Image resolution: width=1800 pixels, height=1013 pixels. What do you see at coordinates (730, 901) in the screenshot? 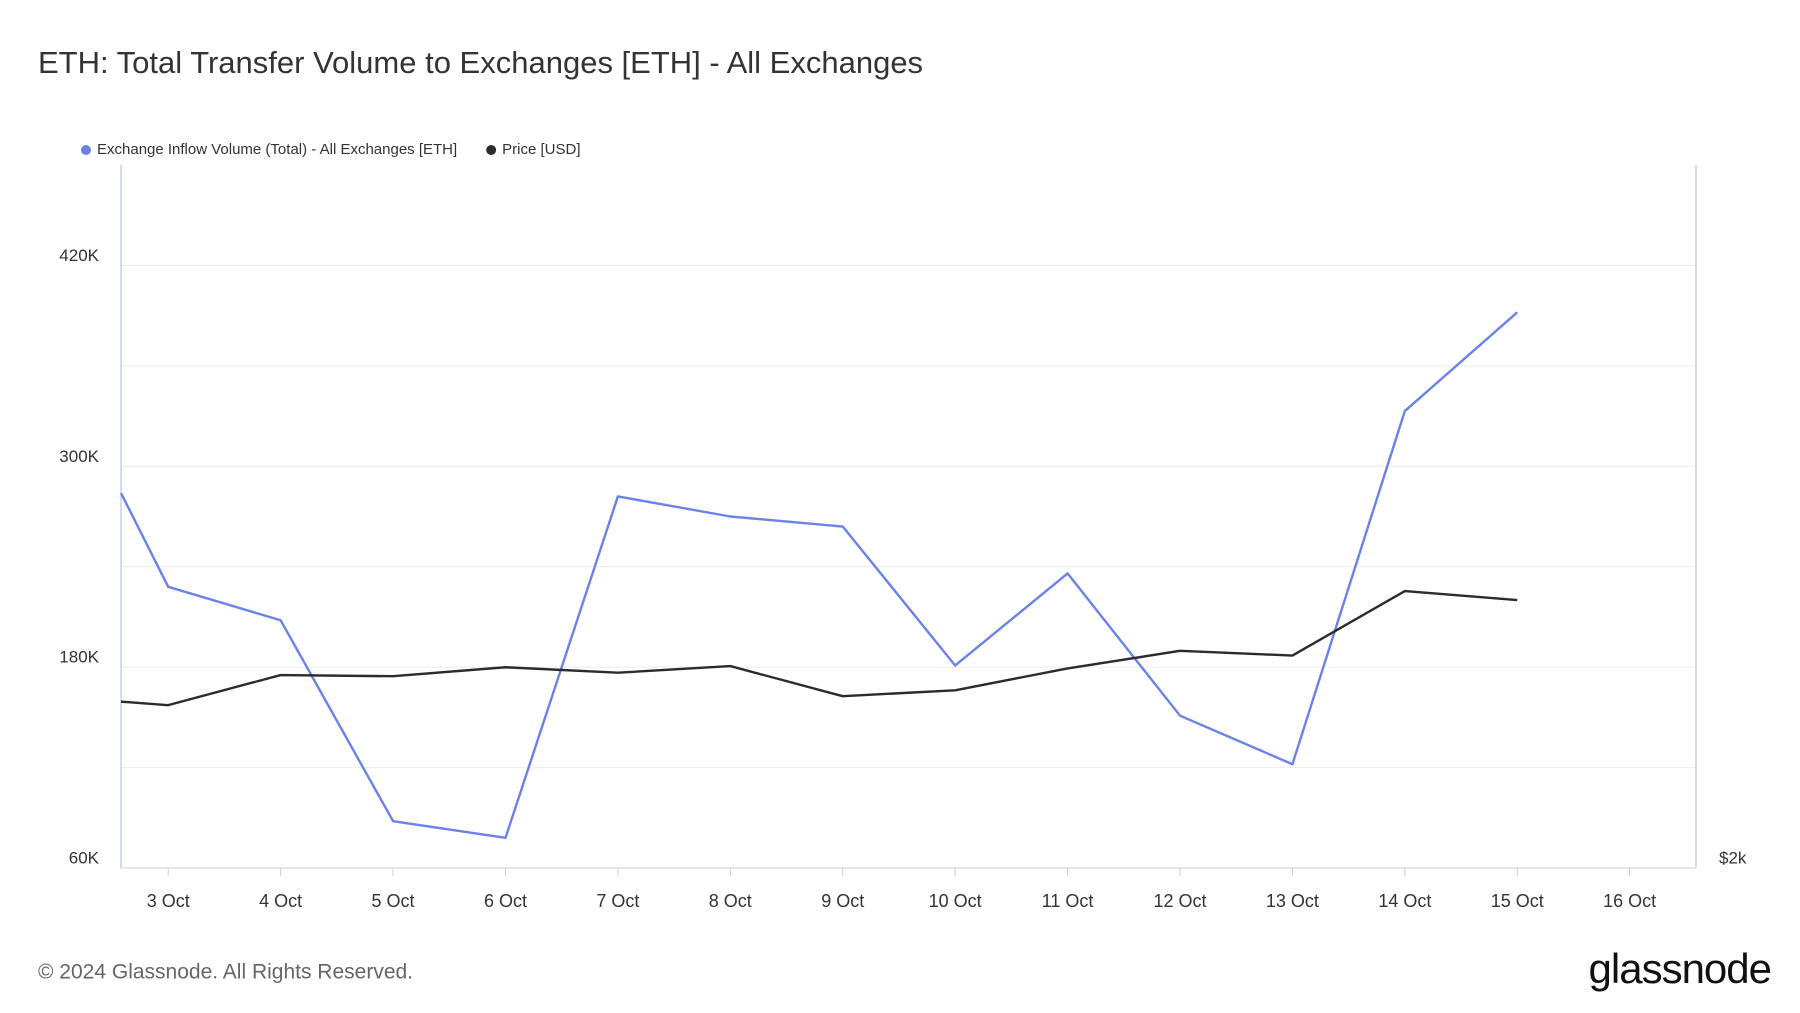
I see `x-tick-label: 8 Oct` at bounding box center [730, 901].